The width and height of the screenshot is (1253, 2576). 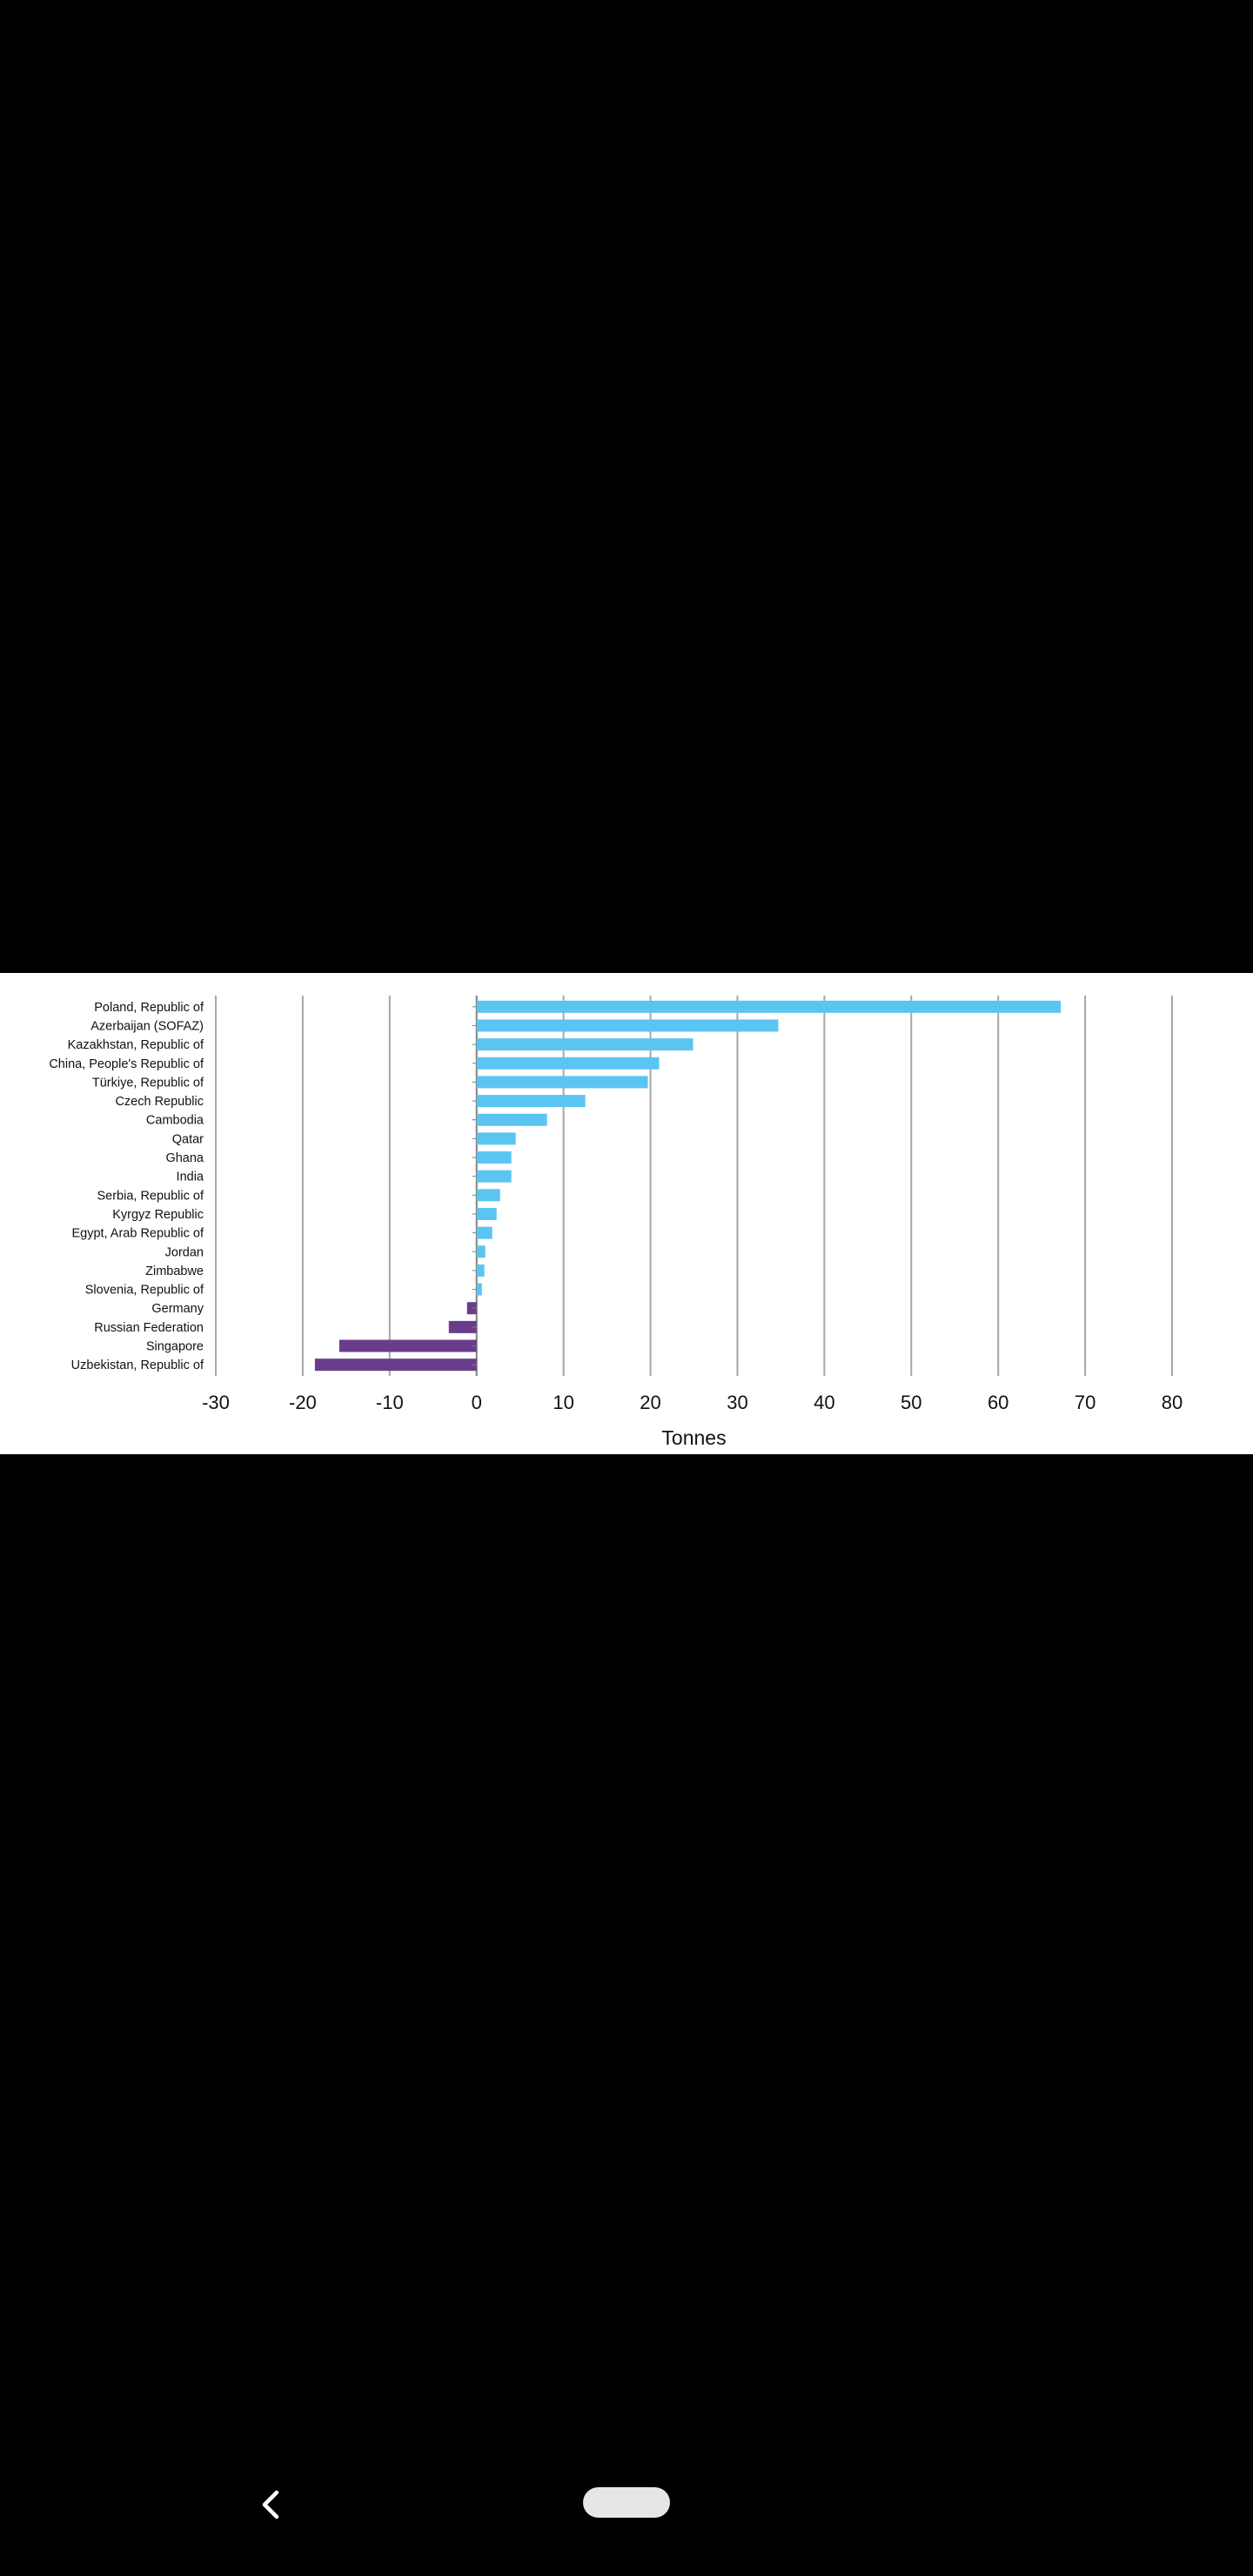 I want to click on x-tick-label: 30, so click(x=737, y=1402).